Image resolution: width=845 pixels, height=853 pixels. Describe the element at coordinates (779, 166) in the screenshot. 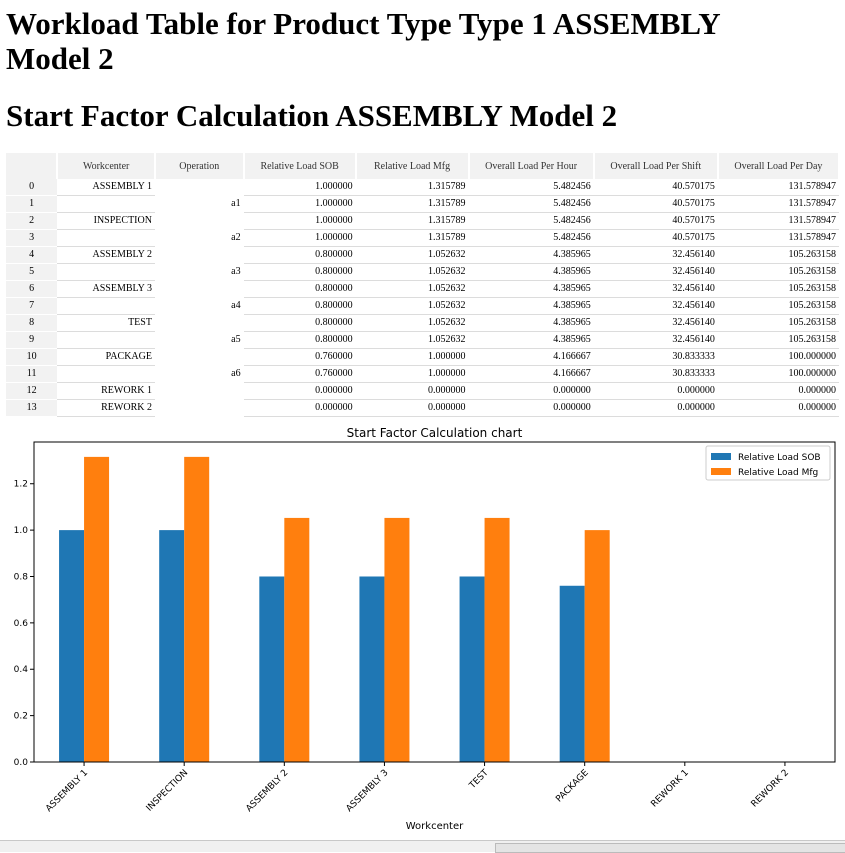

I see `column-header: Overall Load Per Day` at that location.